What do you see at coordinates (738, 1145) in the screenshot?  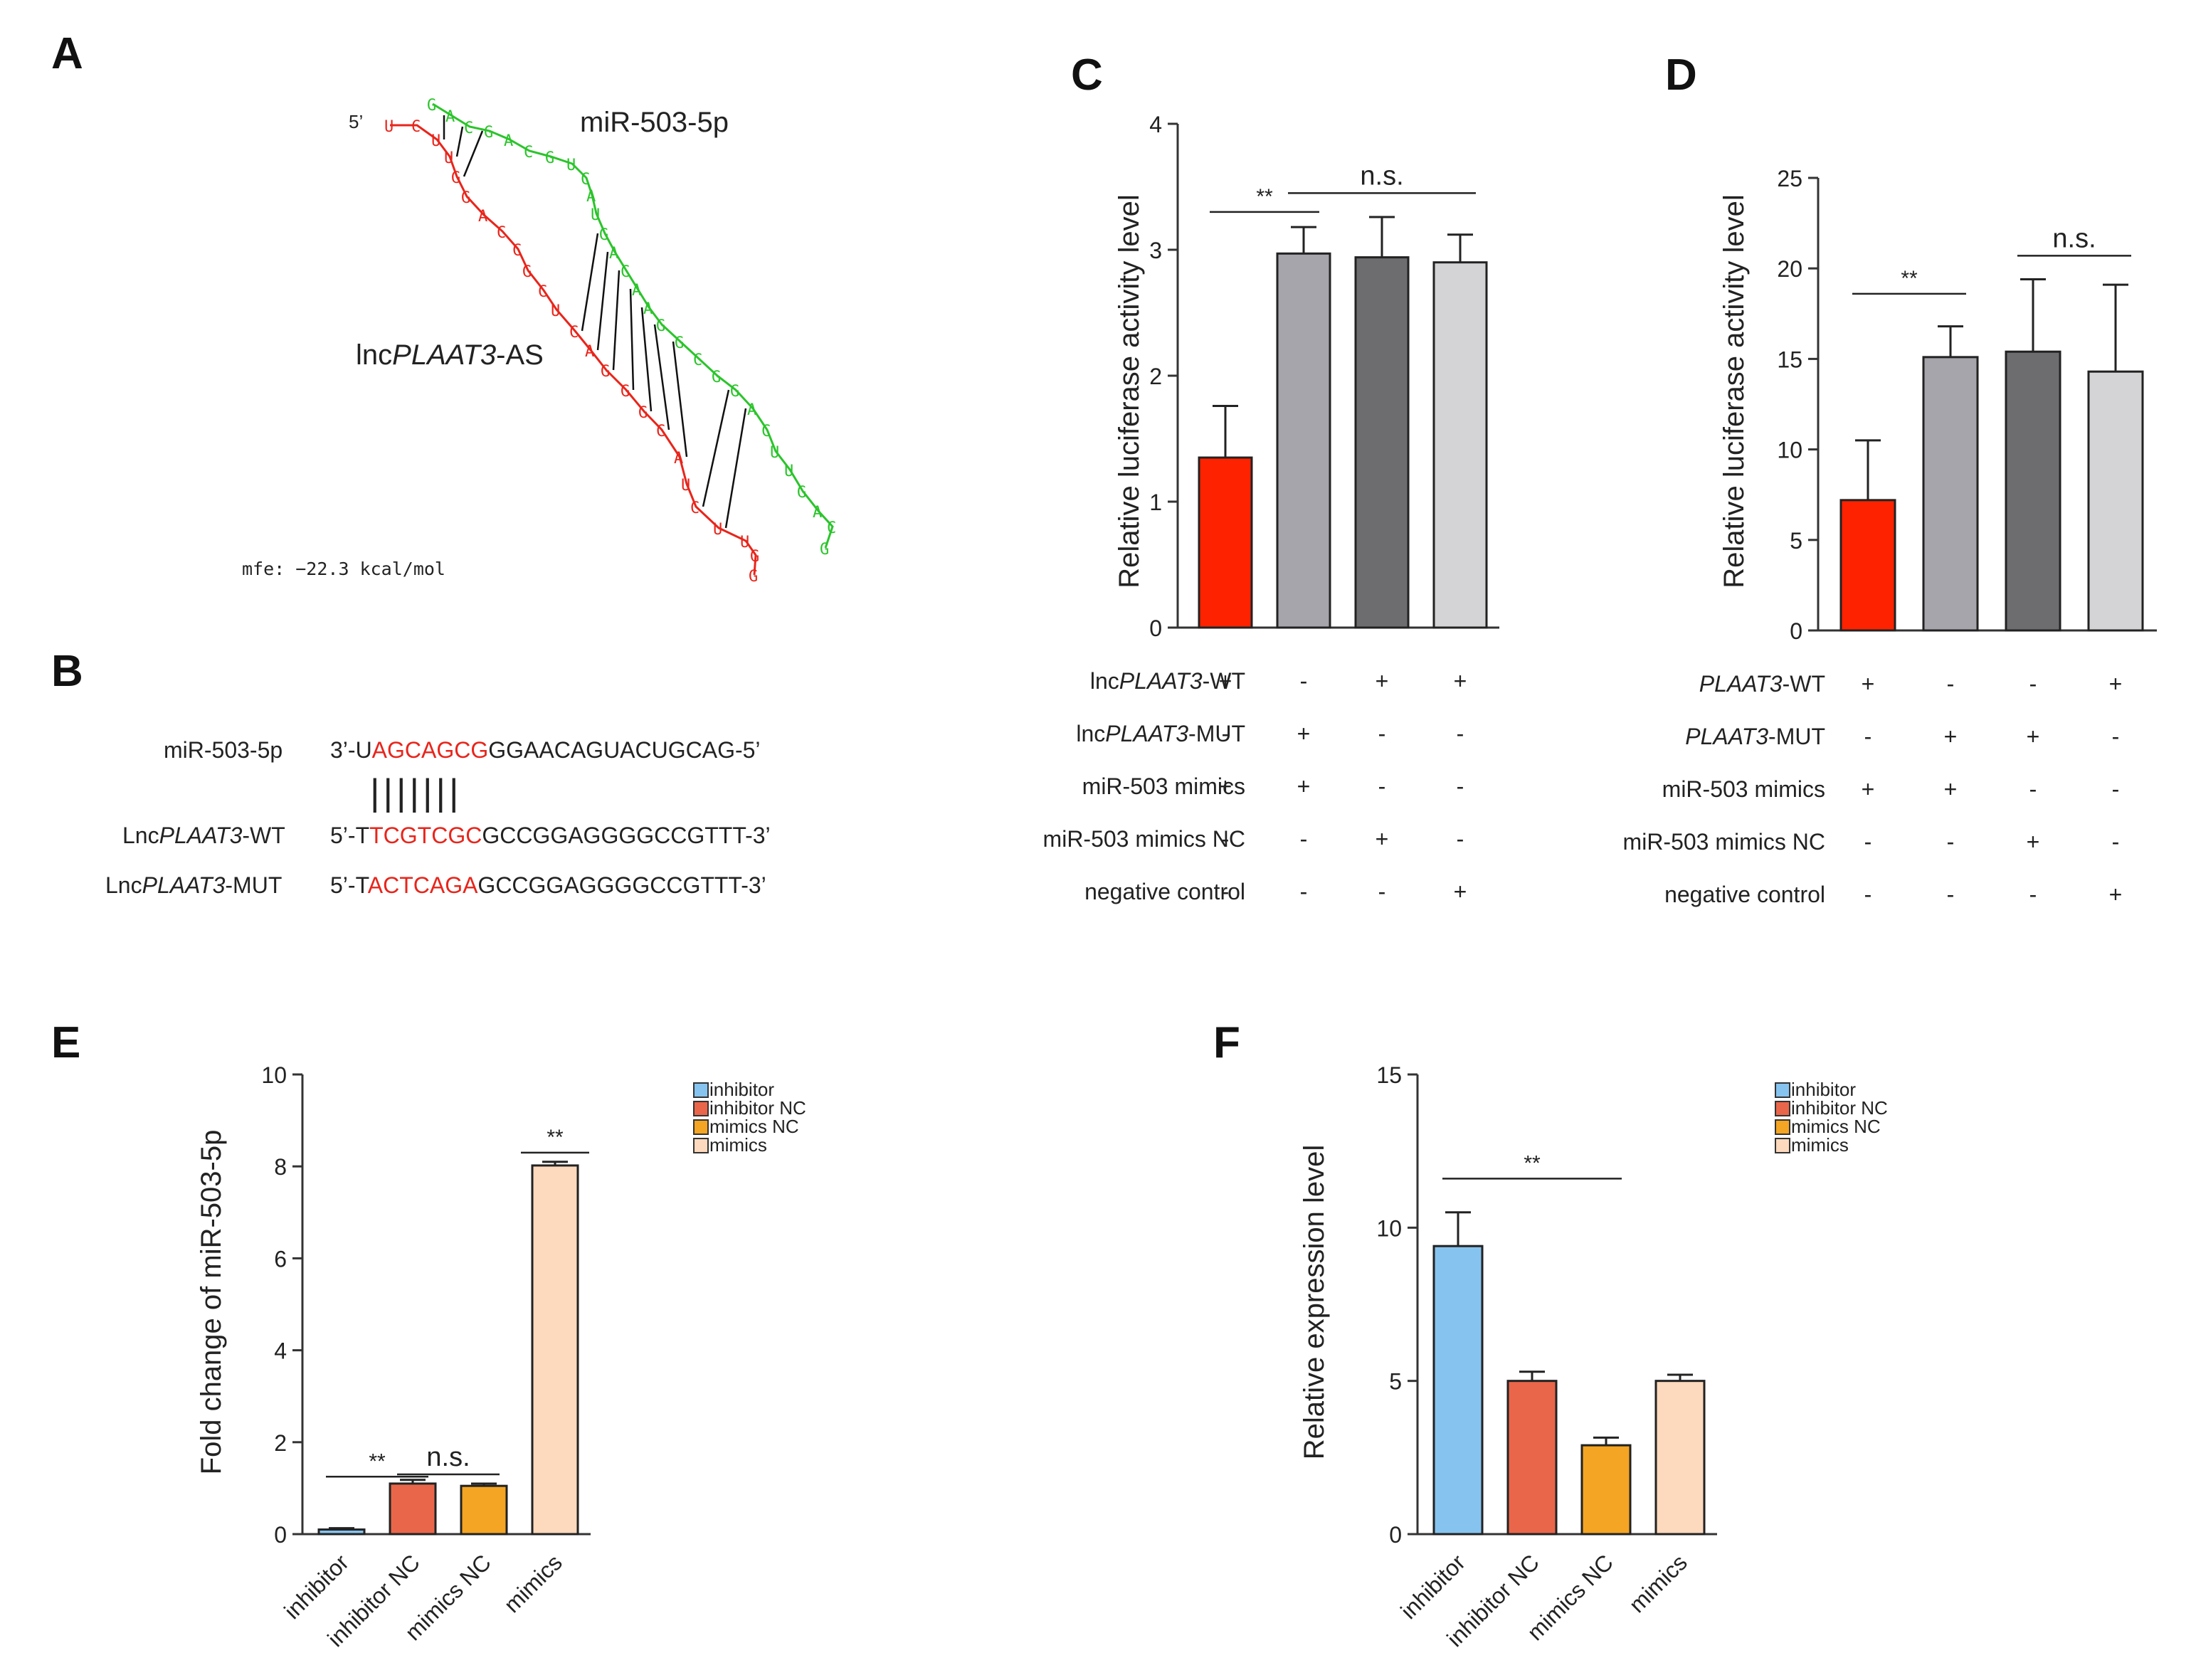 I see `legend-label: mimics` at bounding box center [738, 1145].